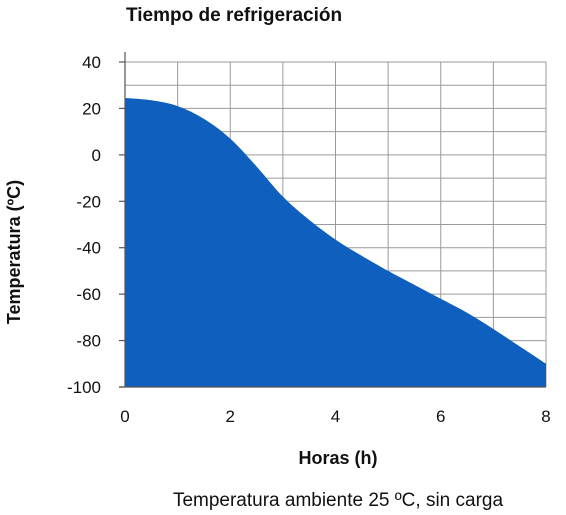  What do you see at coordinates (337, 458) in the screenshot?
I see `x-axis-label: Horas (h)` at bounding box center [337, 458].